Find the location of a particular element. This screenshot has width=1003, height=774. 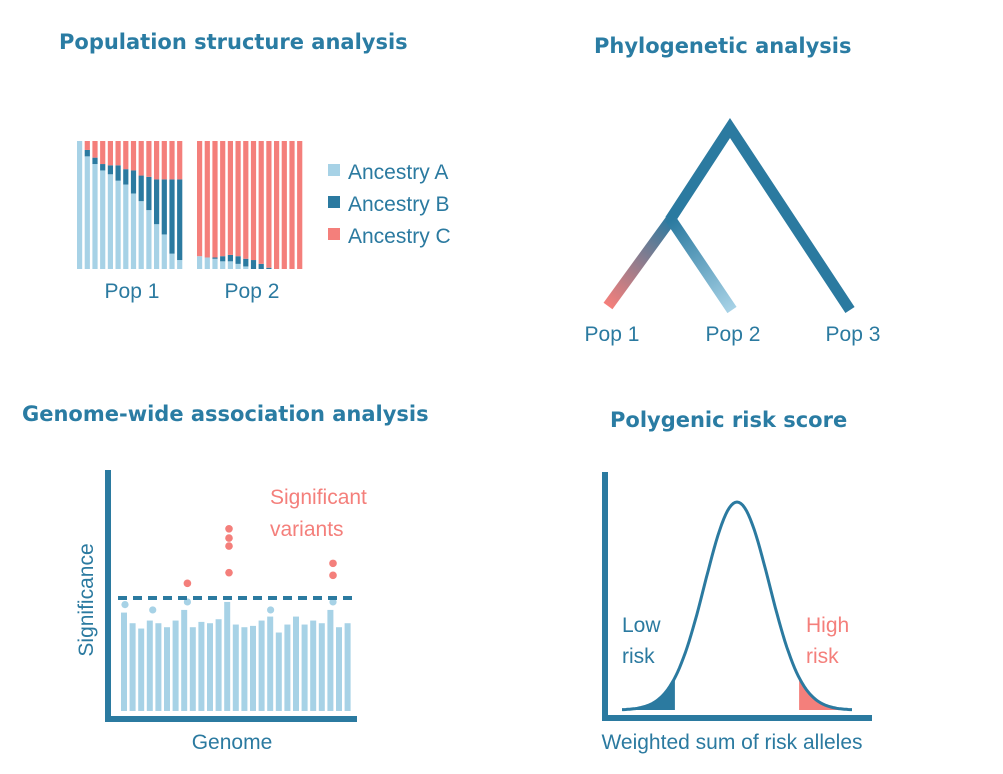

pop2-bar-1-ancestry-c is located at coordinates (200, 199).